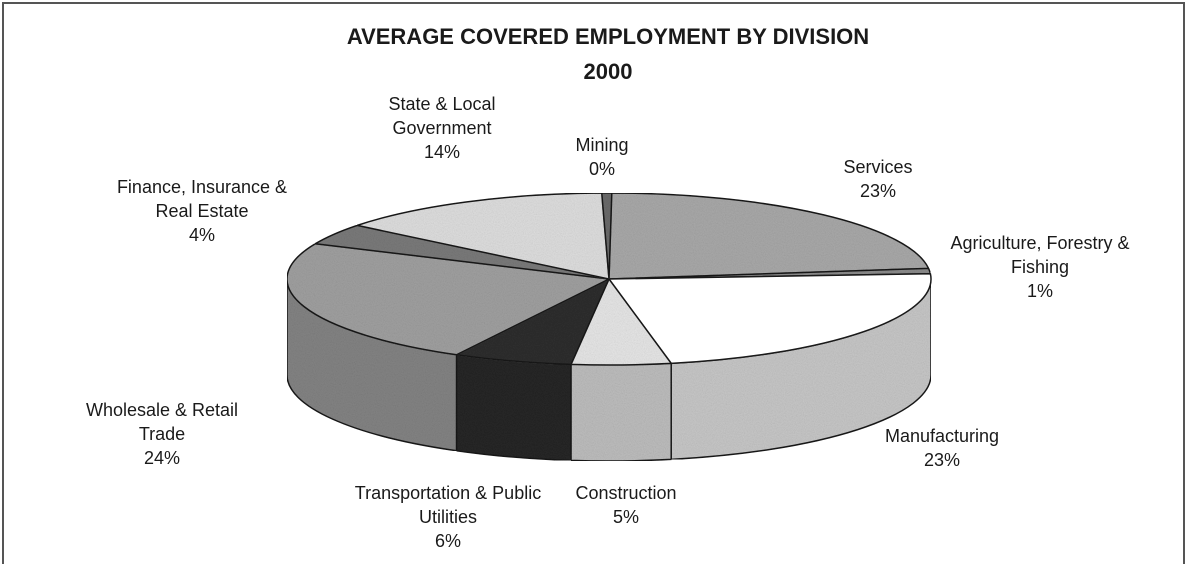 The width and height of the screenshot is (1191, 566). I want to click on slice-label-7: State & Local Government 14%, so click(441, 128).